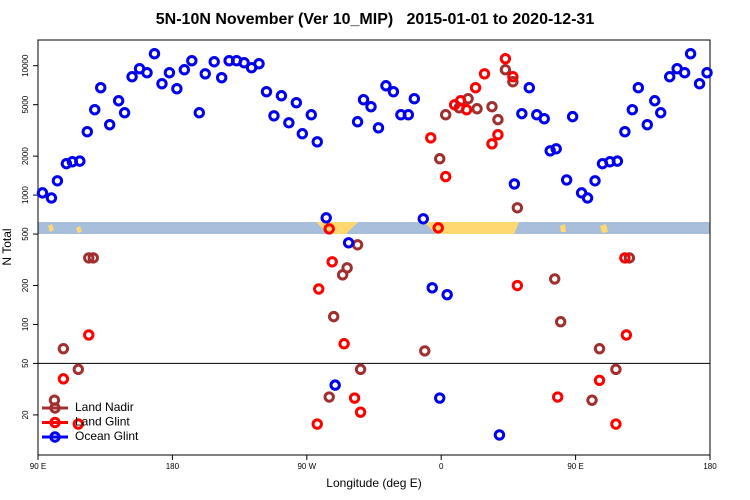 This screenshot has height=500, width=750. Describe the element at coordinates (25, 285) in the screenshot. I see `y-tick-label: 200` at that location.